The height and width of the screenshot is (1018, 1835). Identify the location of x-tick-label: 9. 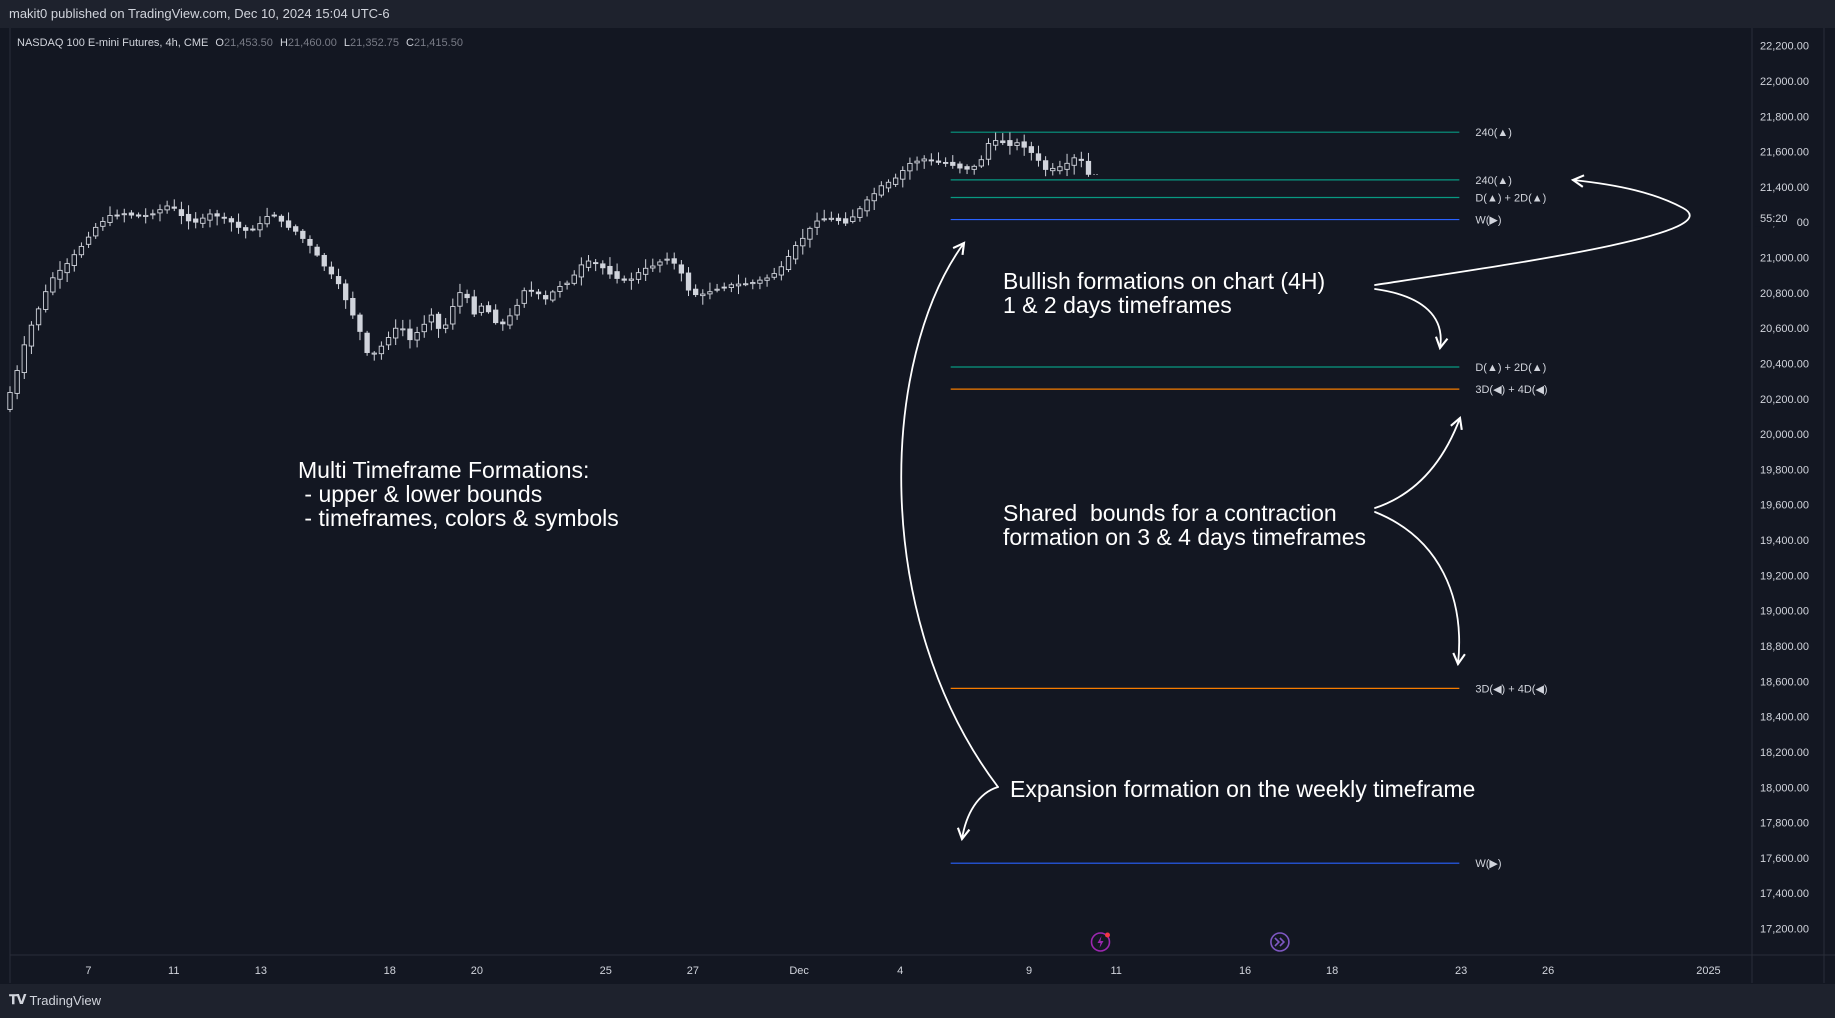
(1029, 971).